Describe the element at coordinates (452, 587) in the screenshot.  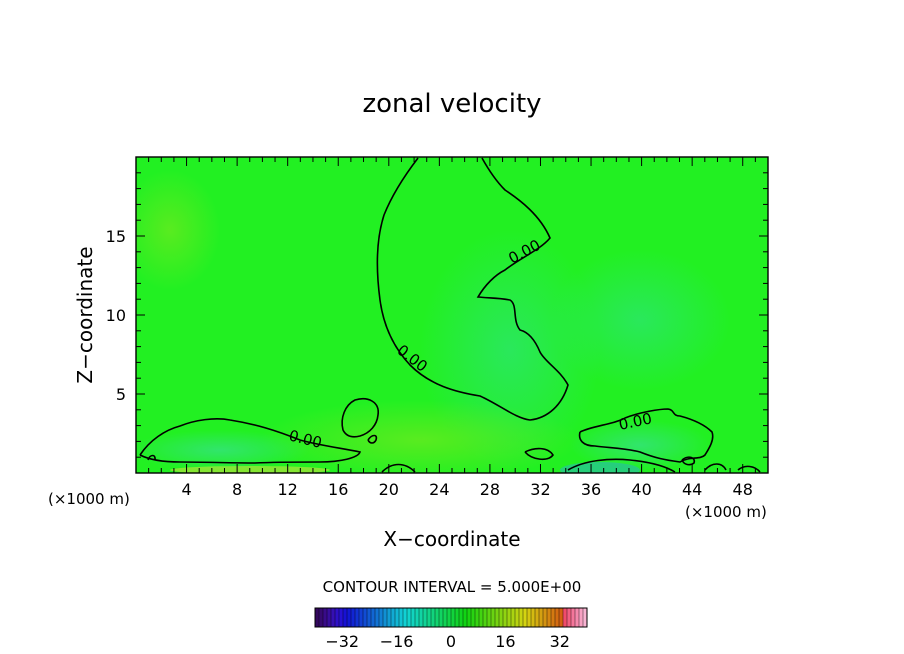
I see `contour-interval-note: CONTOUR INTERVAL = 5.000E+00` at that location.